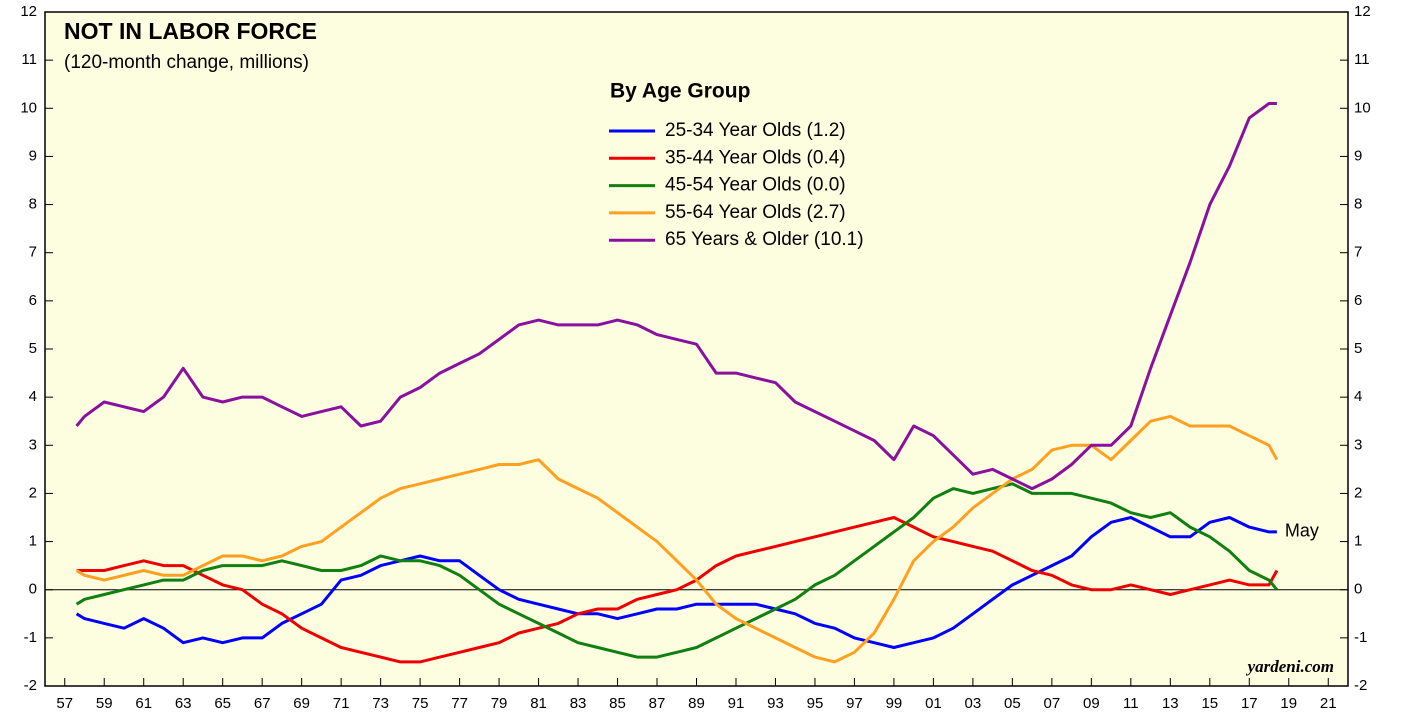 This screenshot has height=719, width=1403. What do you see at coordinates (1358, 300) in the screenshot?
I see `y2-tick-label: 6` at bounding box center [1358, 300].